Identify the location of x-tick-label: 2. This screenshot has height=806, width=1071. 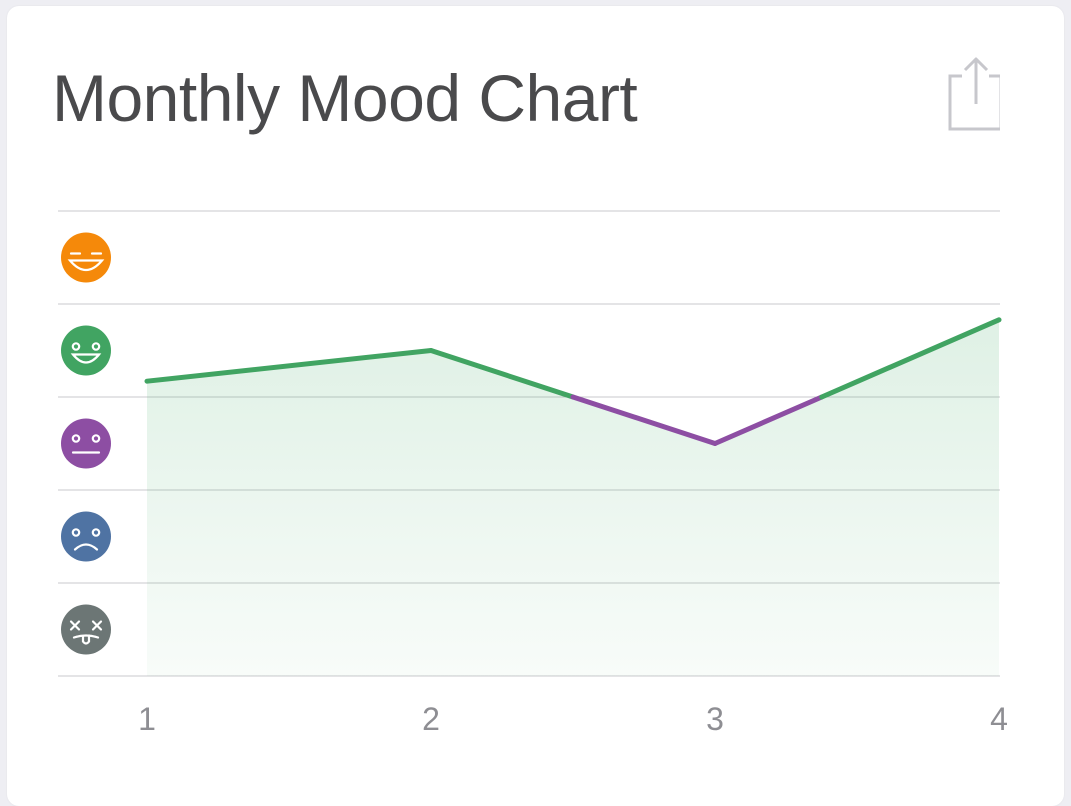
(431, 719).